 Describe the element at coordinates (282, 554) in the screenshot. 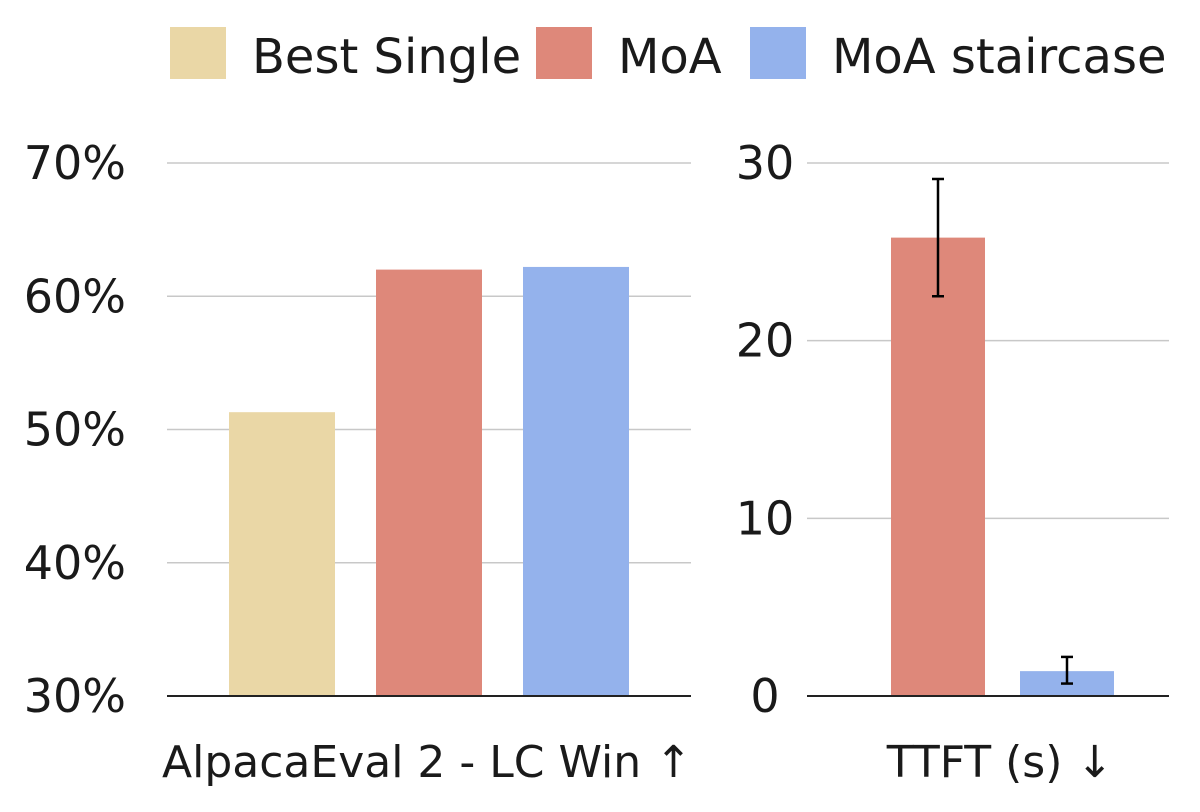

I see `alpaca-bar-best-single` at that location.